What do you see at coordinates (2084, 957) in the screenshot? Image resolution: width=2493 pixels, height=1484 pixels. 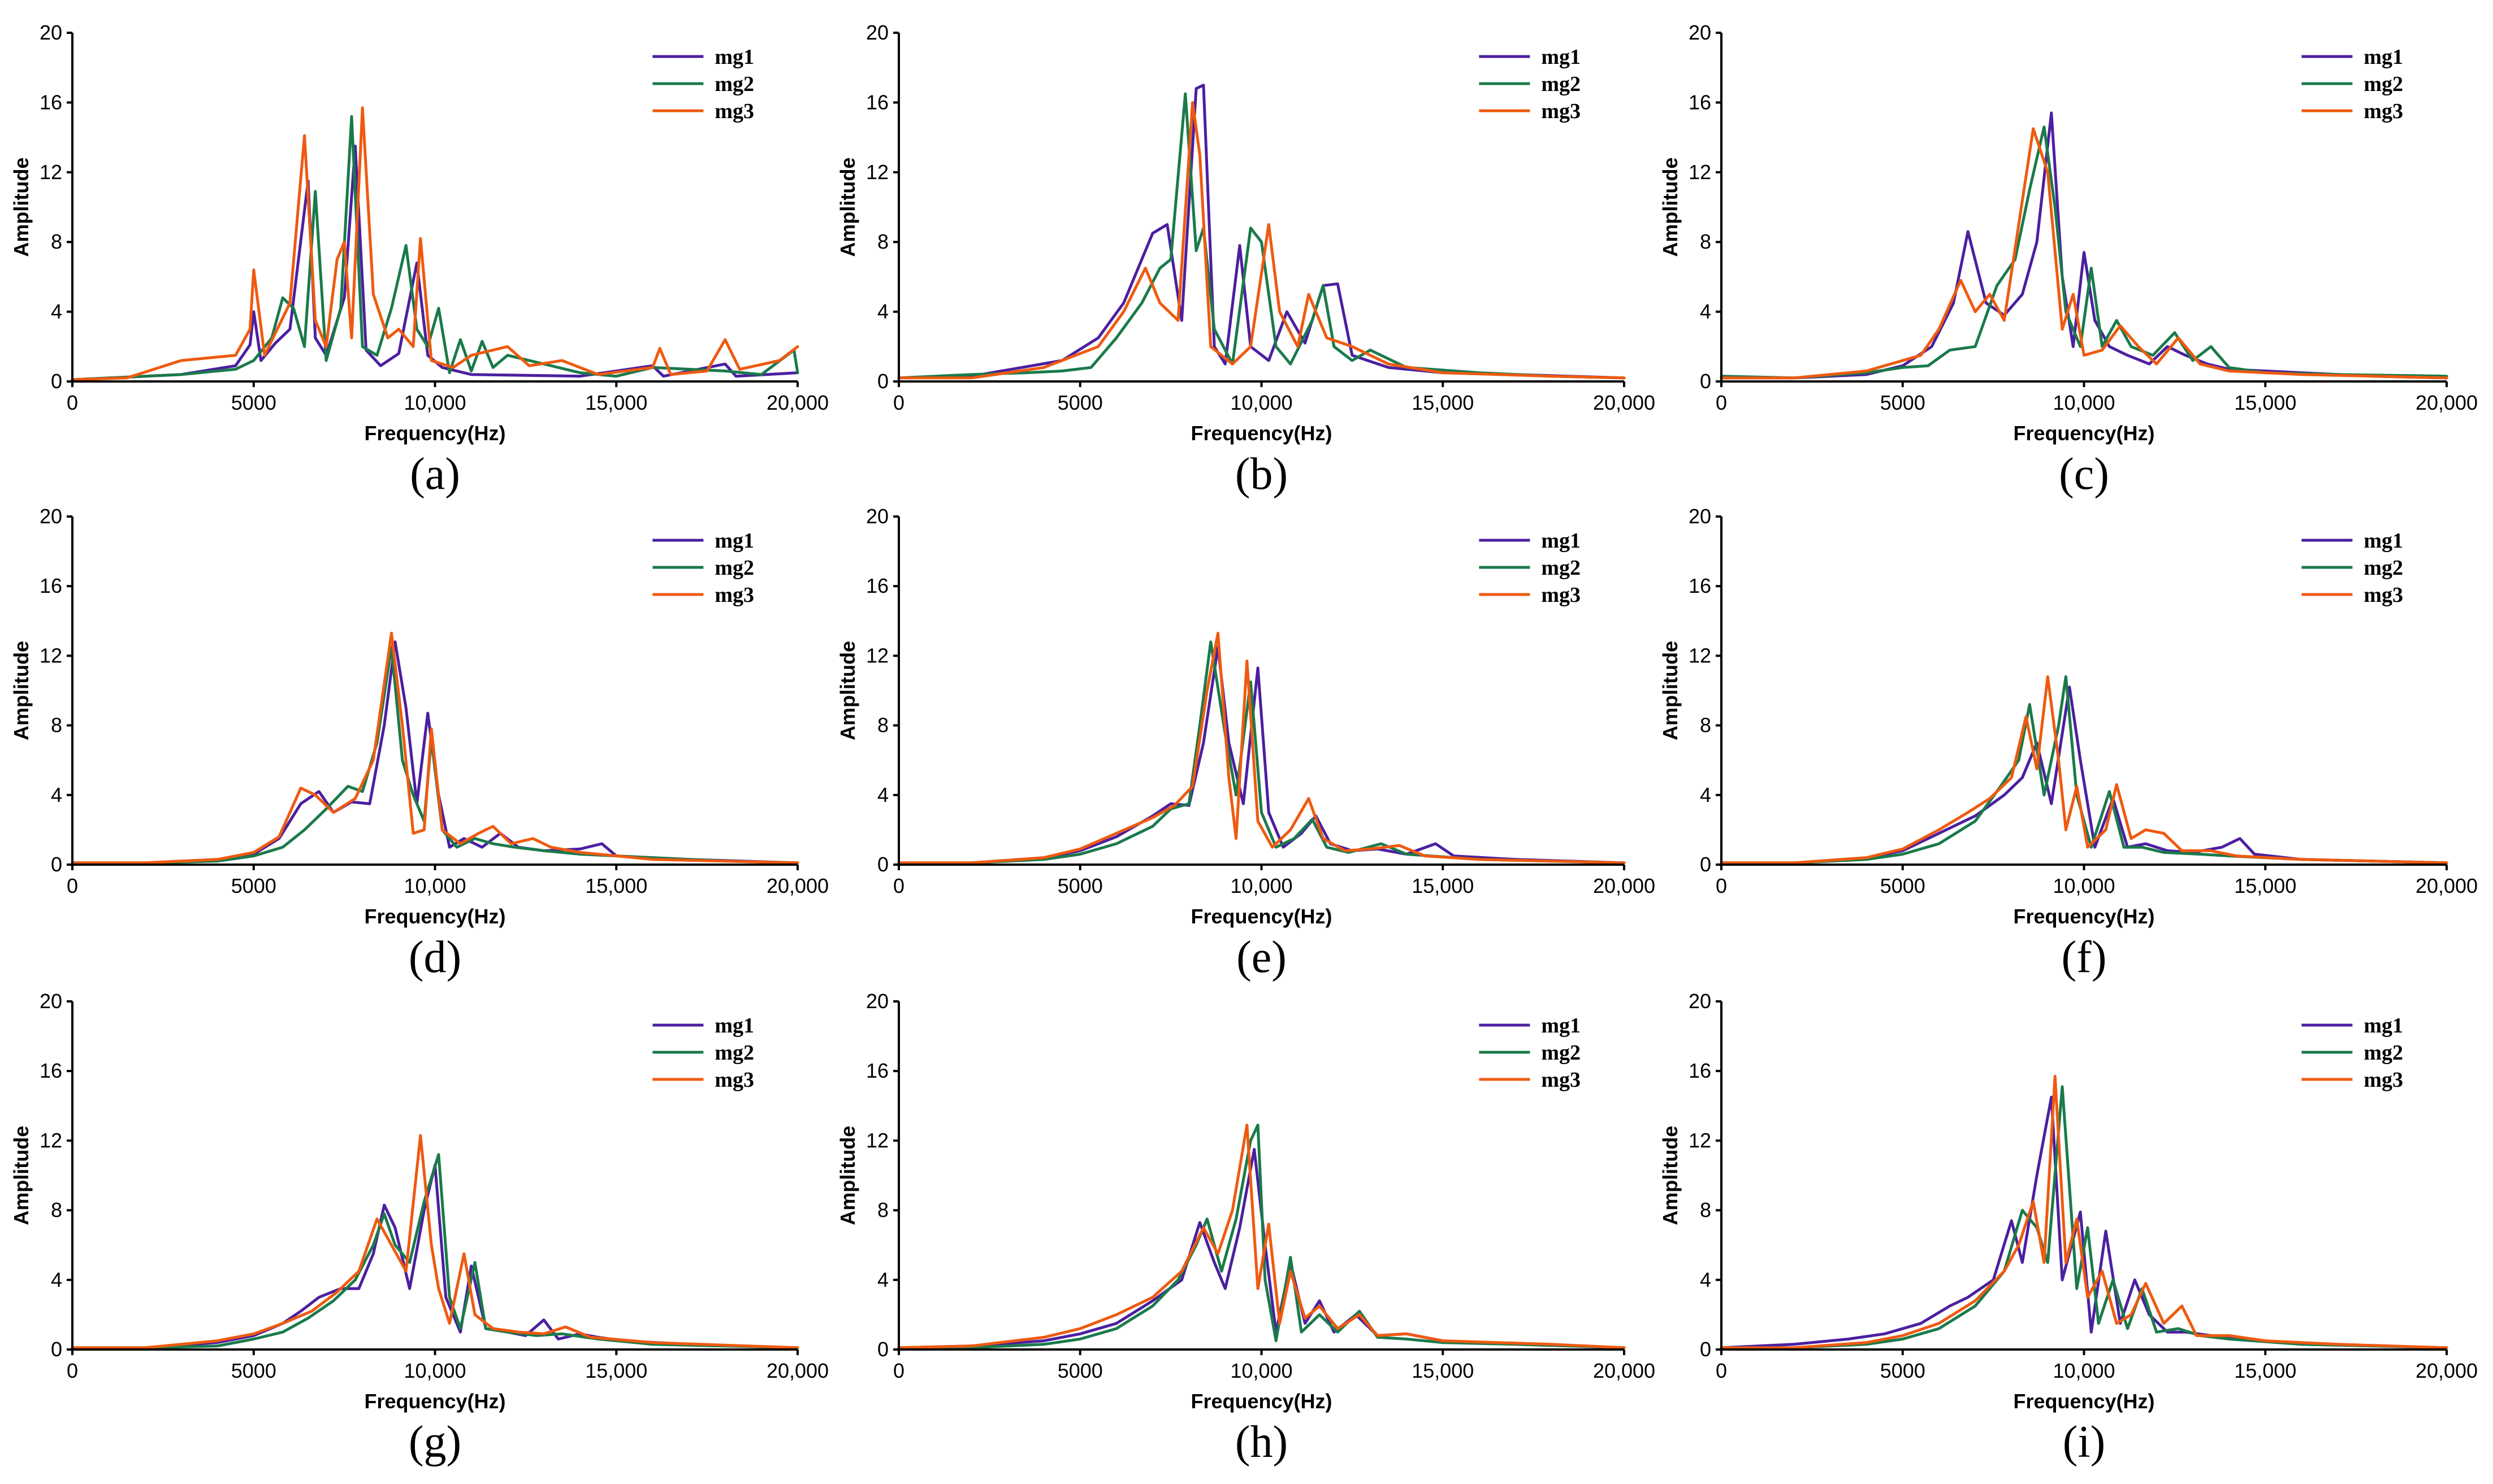 I see `panel-label: (f)` at bounding box center [2084, 957].